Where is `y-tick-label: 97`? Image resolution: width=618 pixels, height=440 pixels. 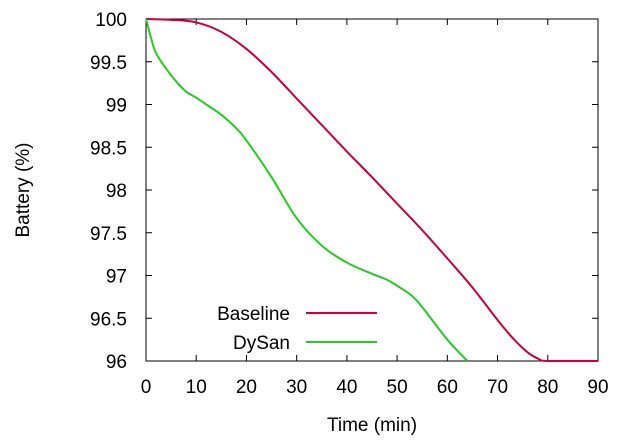 y-tick-label: 97 is located at coordinates (116, 277).